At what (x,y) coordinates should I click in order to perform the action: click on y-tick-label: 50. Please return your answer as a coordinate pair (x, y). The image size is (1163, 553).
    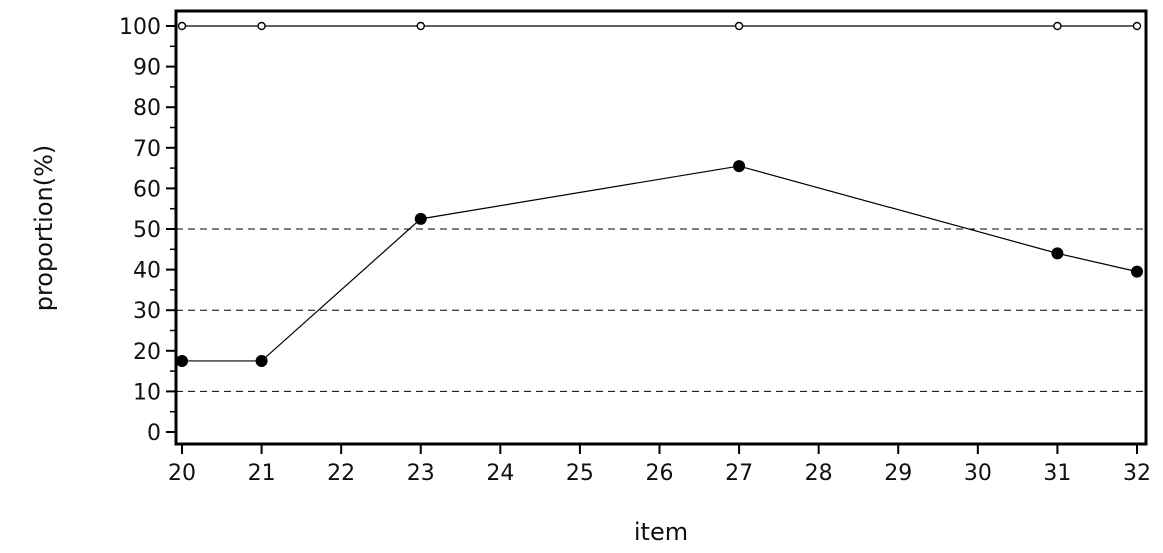
    Looking at the image, I should click on (147, 230).